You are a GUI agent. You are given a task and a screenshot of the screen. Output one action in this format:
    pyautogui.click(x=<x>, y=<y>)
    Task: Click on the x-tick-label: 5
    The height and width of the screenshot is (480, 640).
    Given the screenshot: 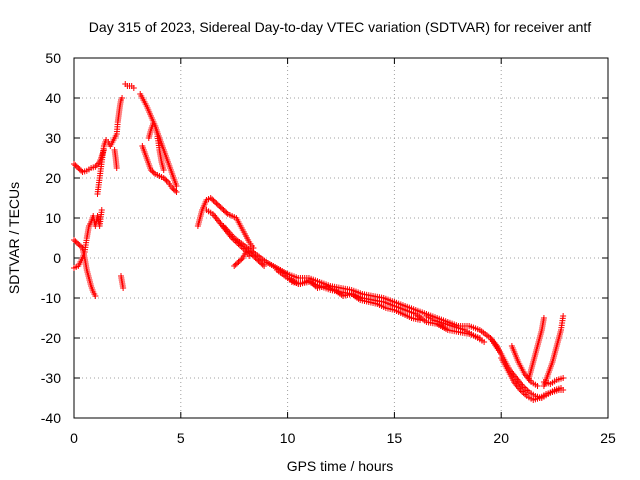 What is the action you would take?
    pyautogui.click(x=181, y=438)
    